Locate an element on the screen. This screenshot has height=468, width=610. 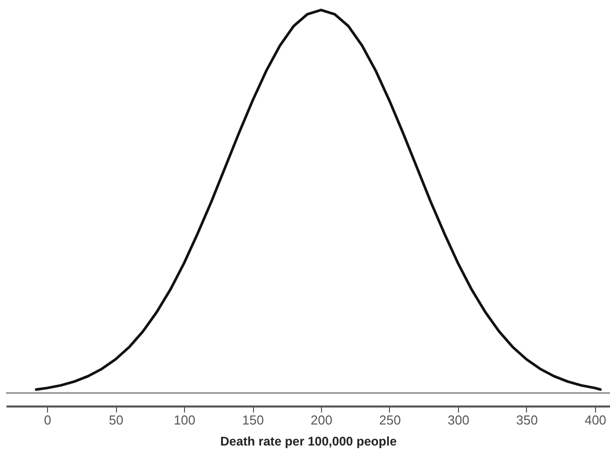
x-tick-label: 400 is located at coordinates (595, 420).